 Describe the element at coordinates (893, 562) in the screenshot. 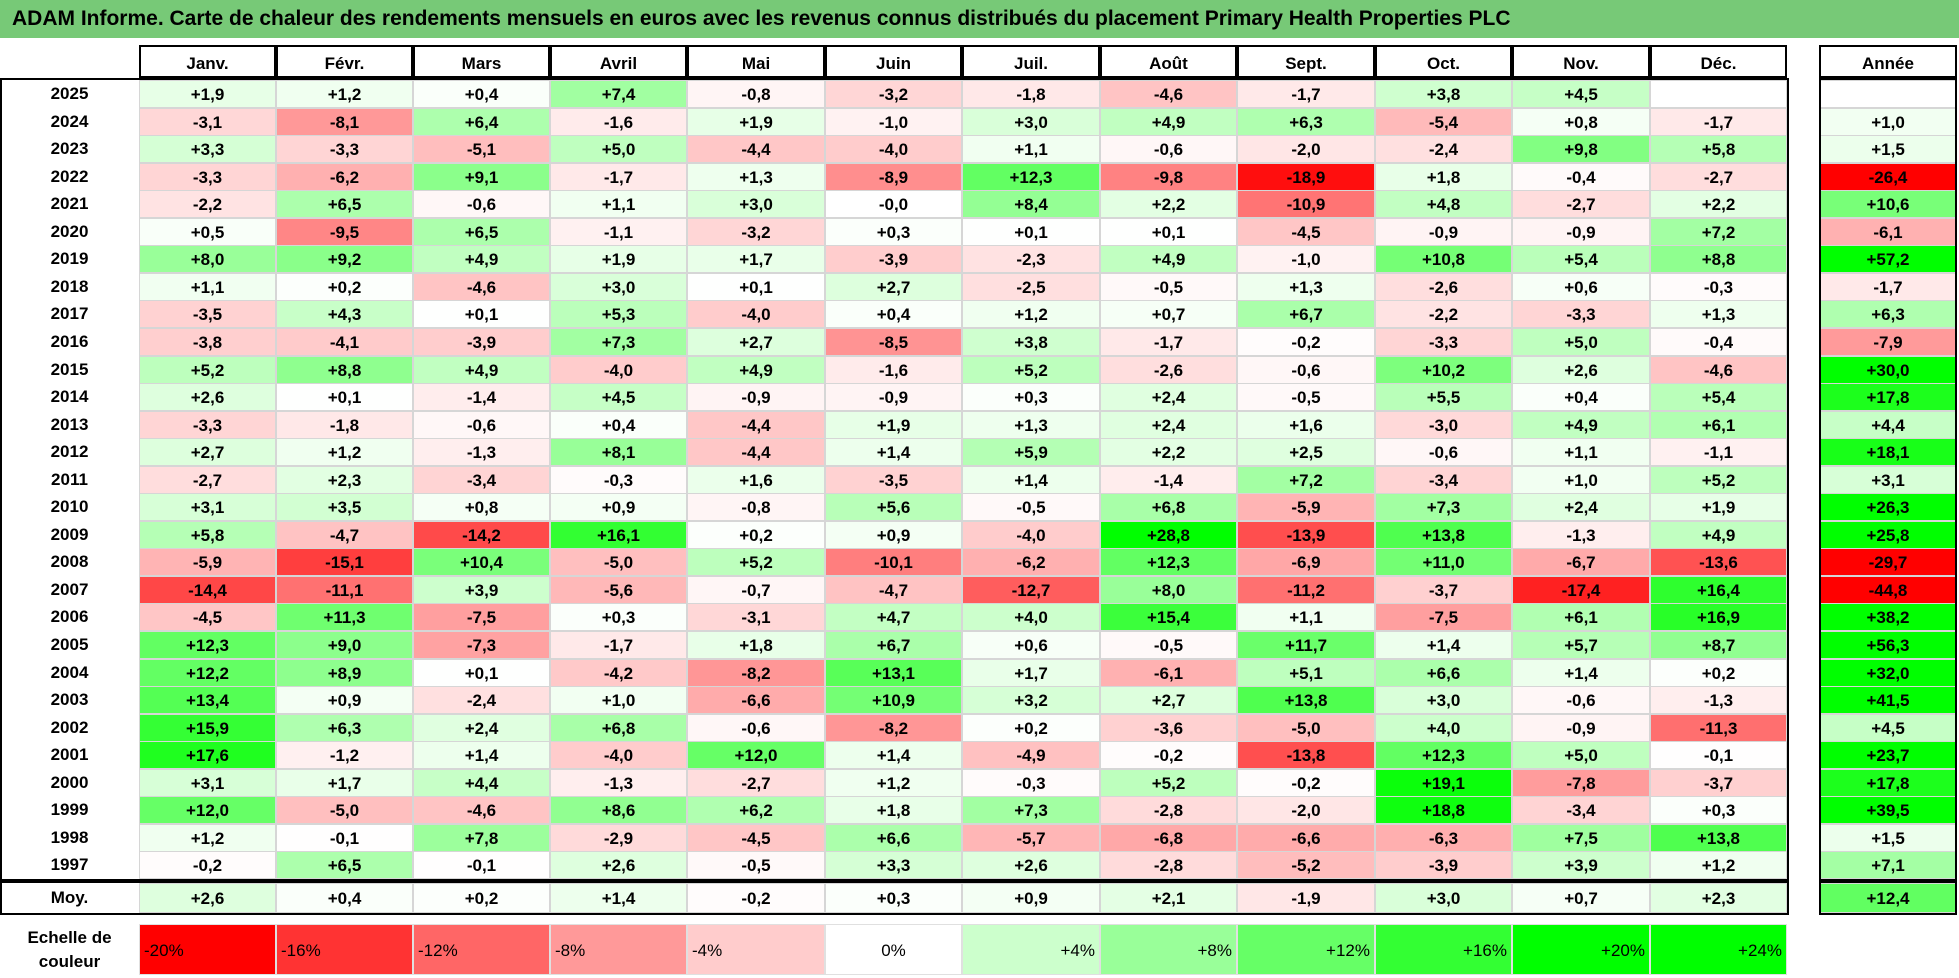

I see `heatmap-cell: -10,1` at that location.